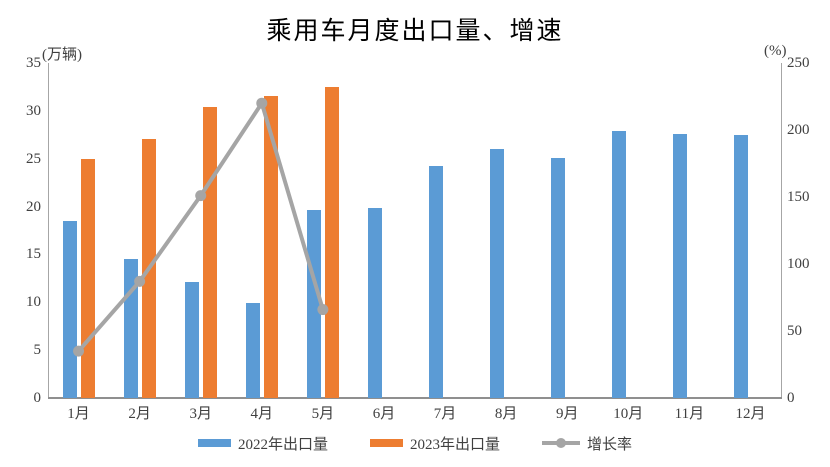  What do you see at coordinates (384, 414) in the screenshot?
I see `x-label-6月: 6月` at bounding box center [384, 414].